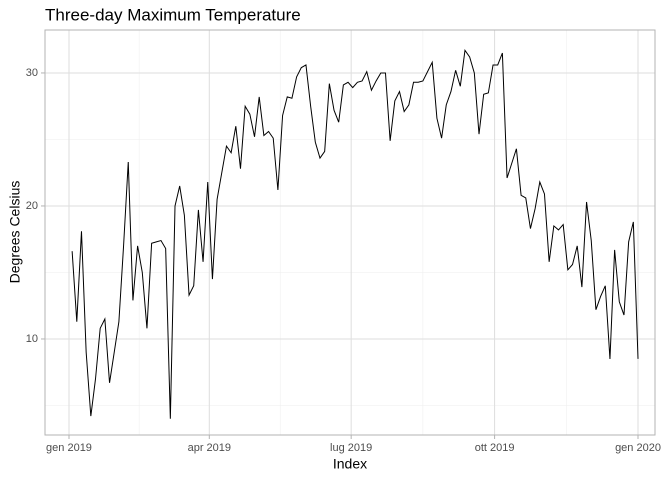  Describe the element at coordinates (638, 448) in the screenshot. I see `x-tick-label: gen 2020` at that location.